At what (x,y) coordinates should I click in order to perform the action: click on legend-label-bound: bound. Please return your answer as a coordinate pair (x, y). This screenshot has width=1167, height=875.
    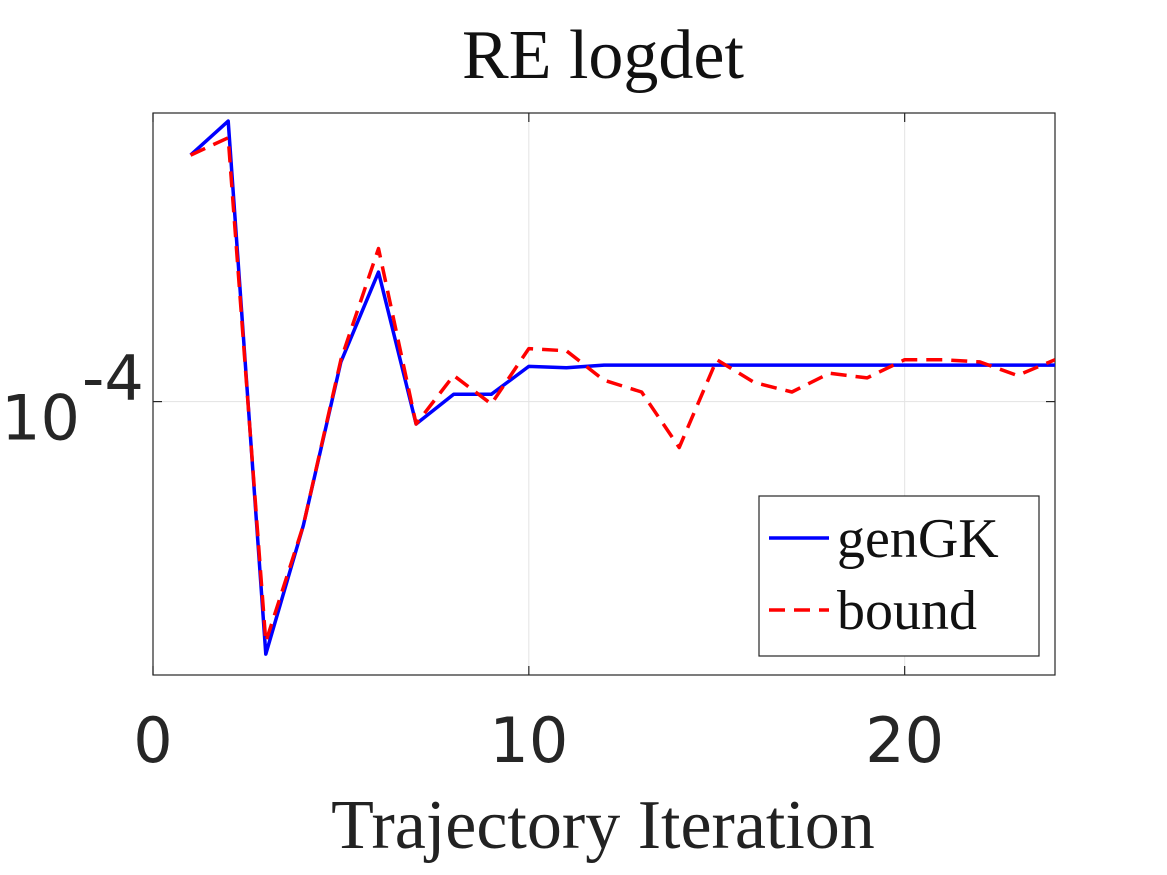
    Looking at the image, I should click on (907, 611).